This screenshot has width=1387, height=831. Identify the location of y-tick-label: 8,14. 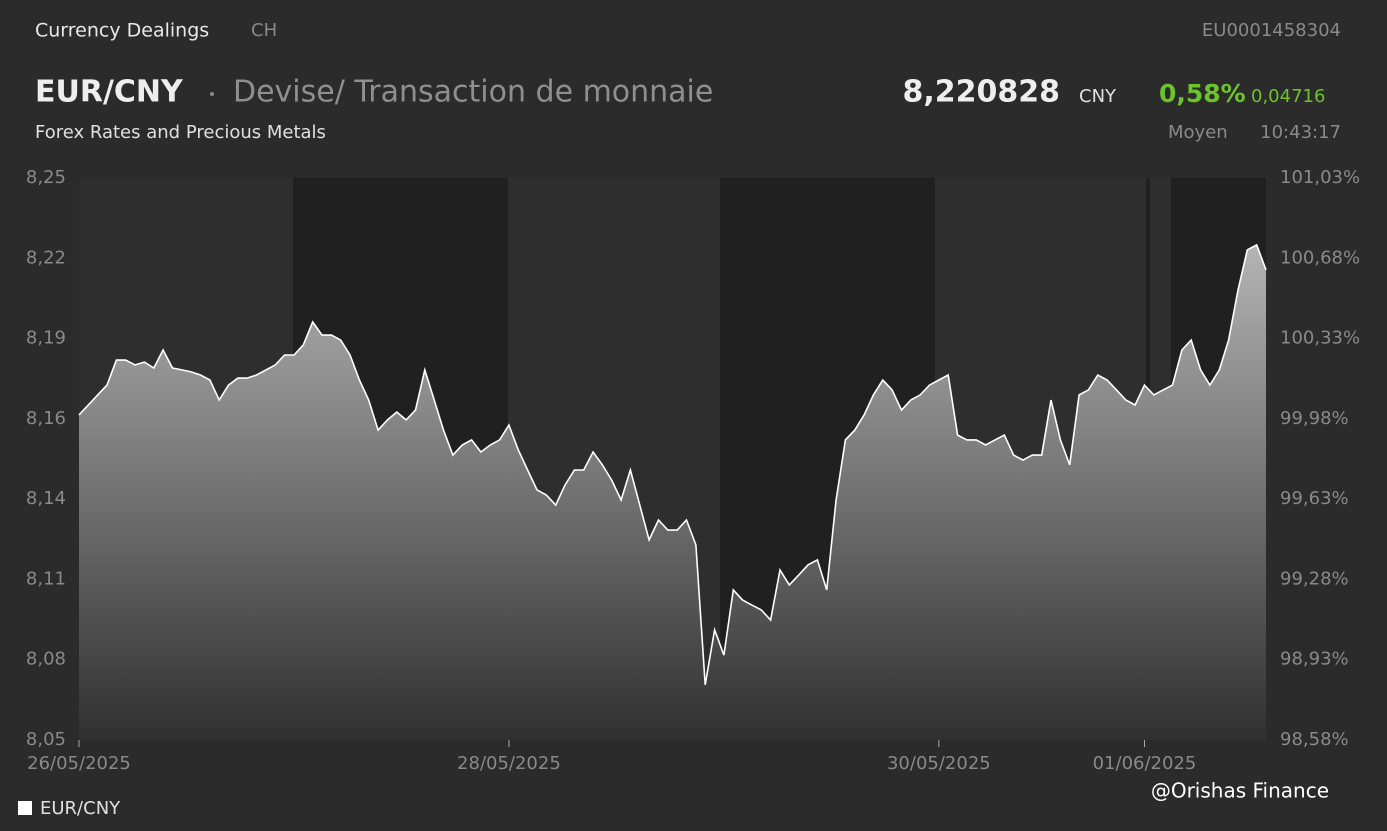
(46, 498).